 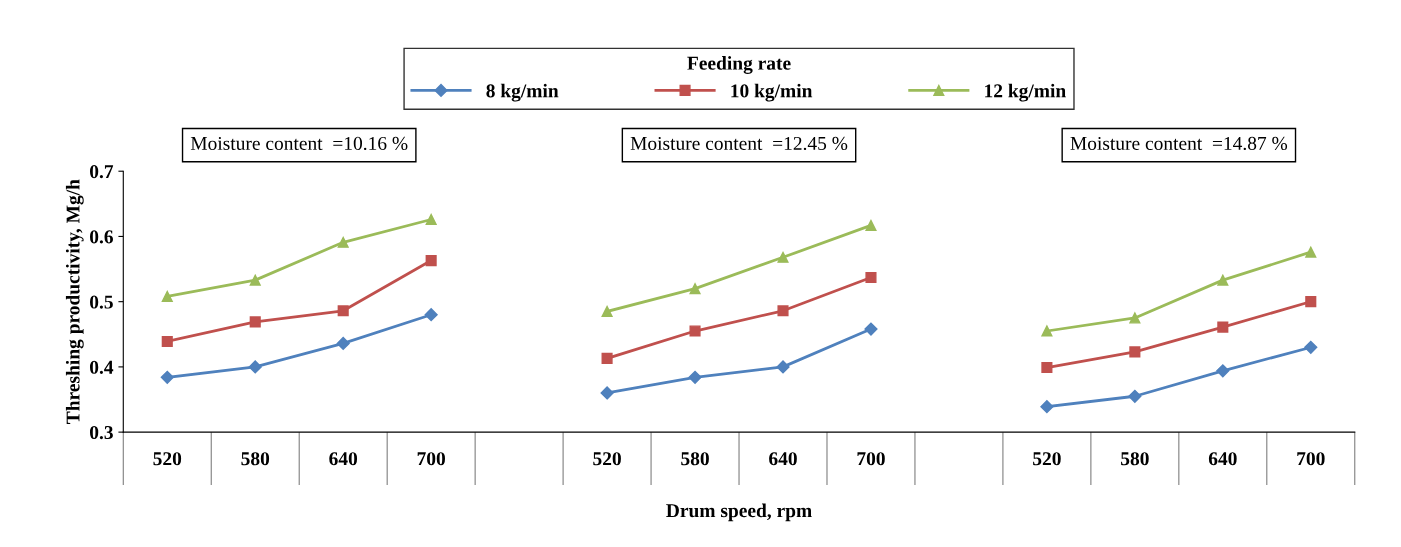 I want to click on y-tick-label: 0.4, so click(x=102, y=367).